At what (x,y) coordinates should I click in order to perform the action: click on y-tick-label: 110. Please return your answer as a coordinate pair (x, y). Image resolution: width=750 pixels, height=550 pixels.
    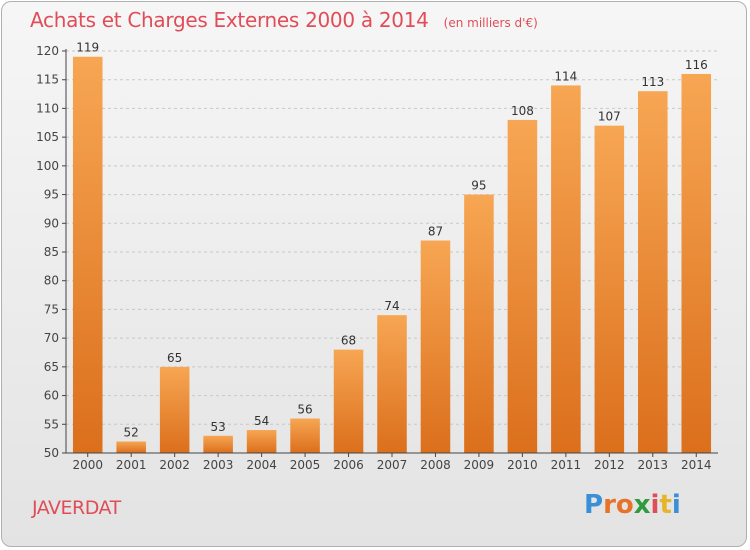
    Looking at the image, I should click on (47, 108).